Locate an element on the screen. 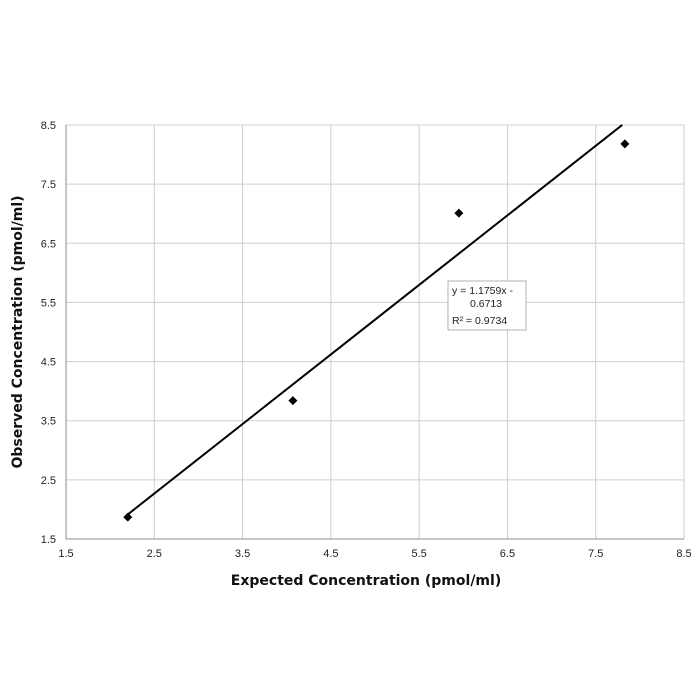  x-tick-label: 7.5 is located at coordinates (595, 554).